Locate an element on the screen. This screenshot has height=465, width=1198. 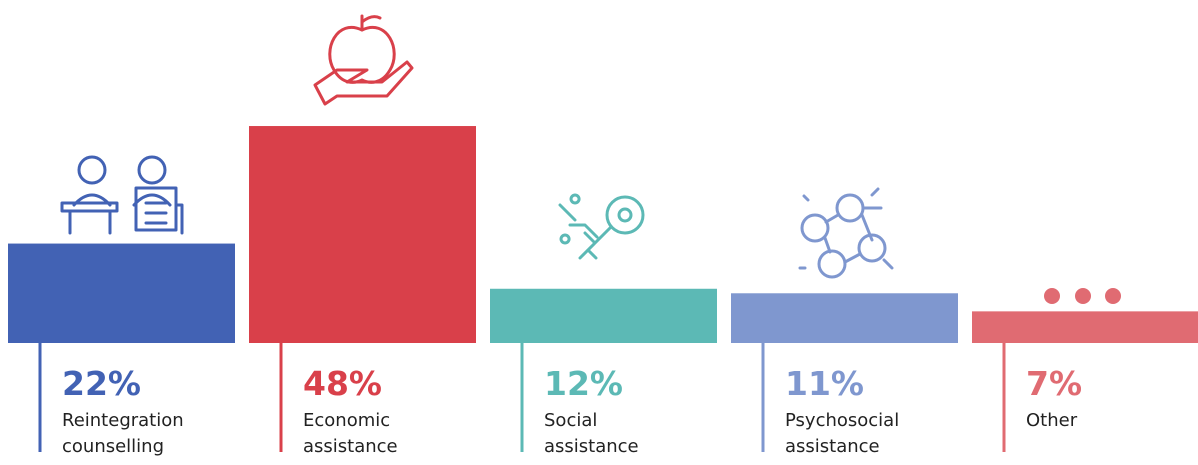
category-label: Reintegration counselling is located at coordinates (123, 433).